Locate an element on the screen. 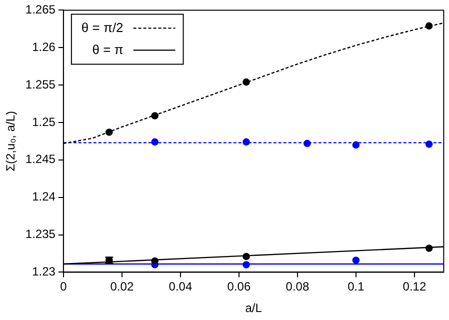  x-tick-label: 0 is located at coordinates (64, 287).